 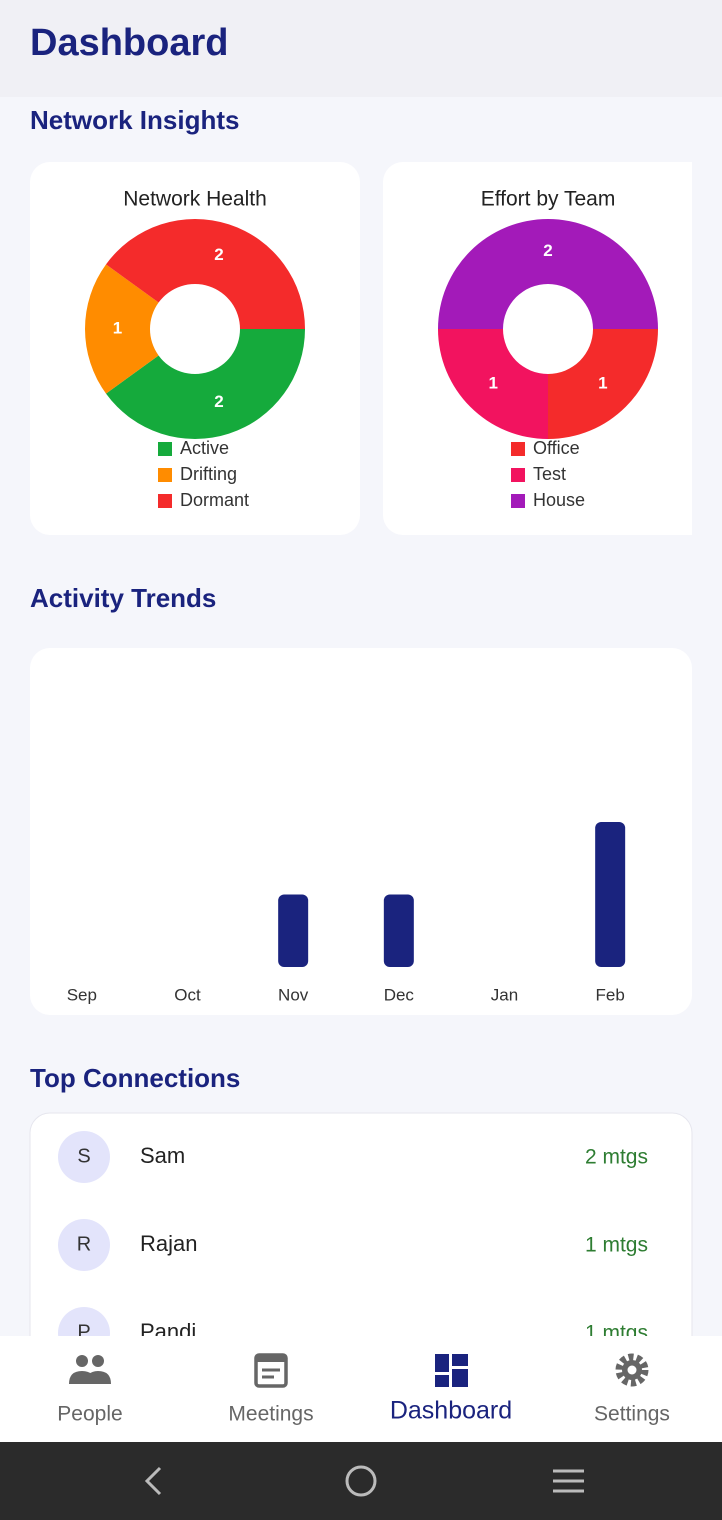 I want to click on connection-row: S Sam 2 mtgs, so click(x=353, y=1157).